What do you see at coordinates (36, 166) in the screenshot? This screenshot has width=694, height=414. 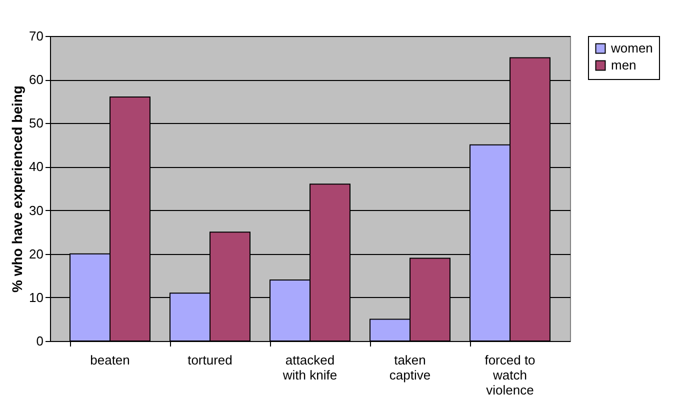 I see `y-tick-label: 40` at bounding box center [36, 166].